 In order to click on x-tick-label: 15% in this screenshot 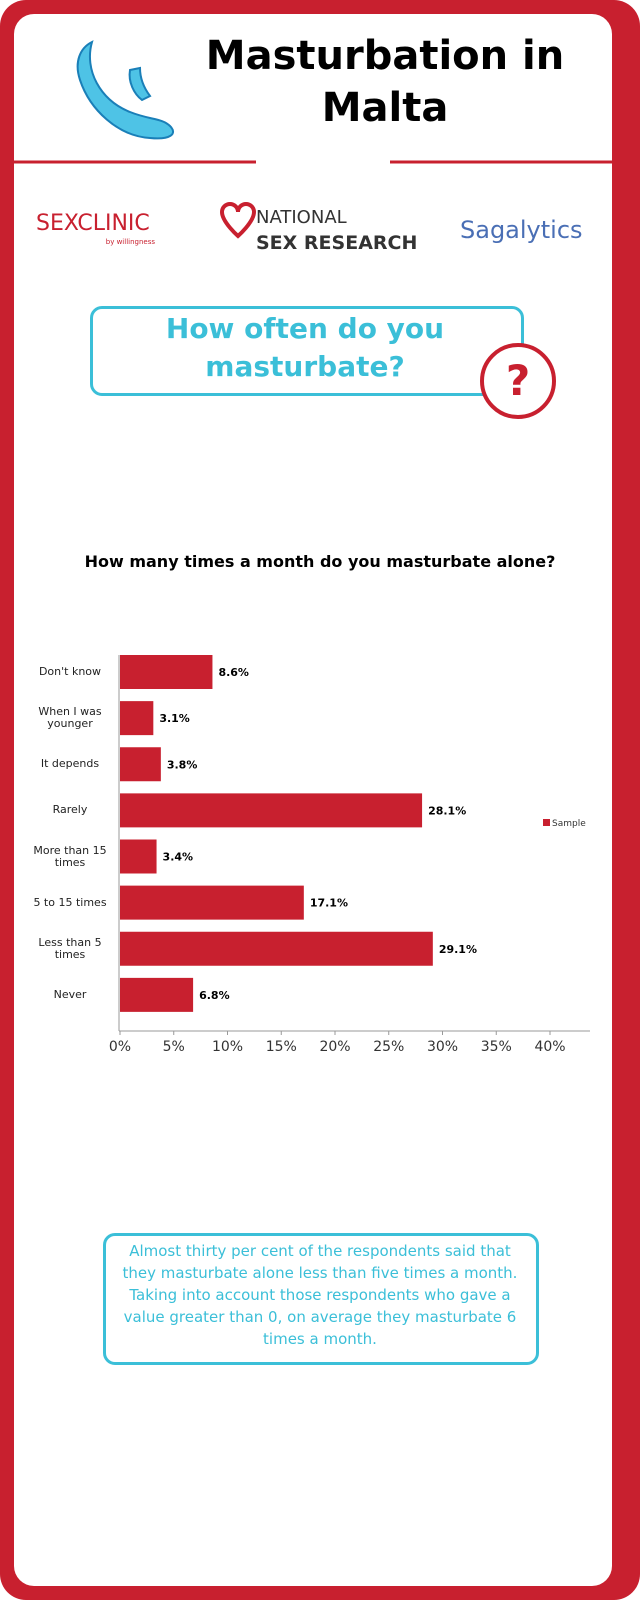, I will do `click(281, 1047)`.